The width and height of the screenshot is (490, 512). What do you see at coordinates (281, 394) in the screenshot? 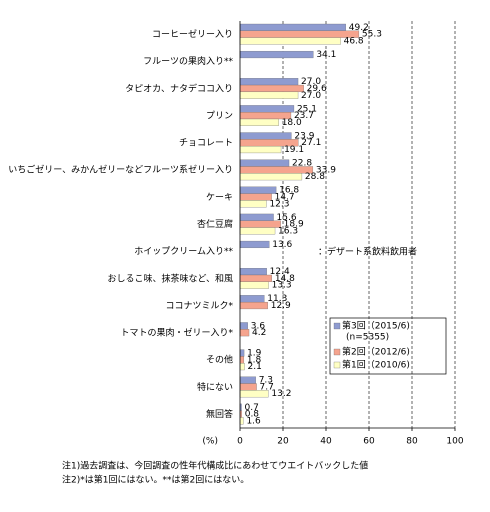
I see `value-label: 13.2` at bounding box center [281, 394].